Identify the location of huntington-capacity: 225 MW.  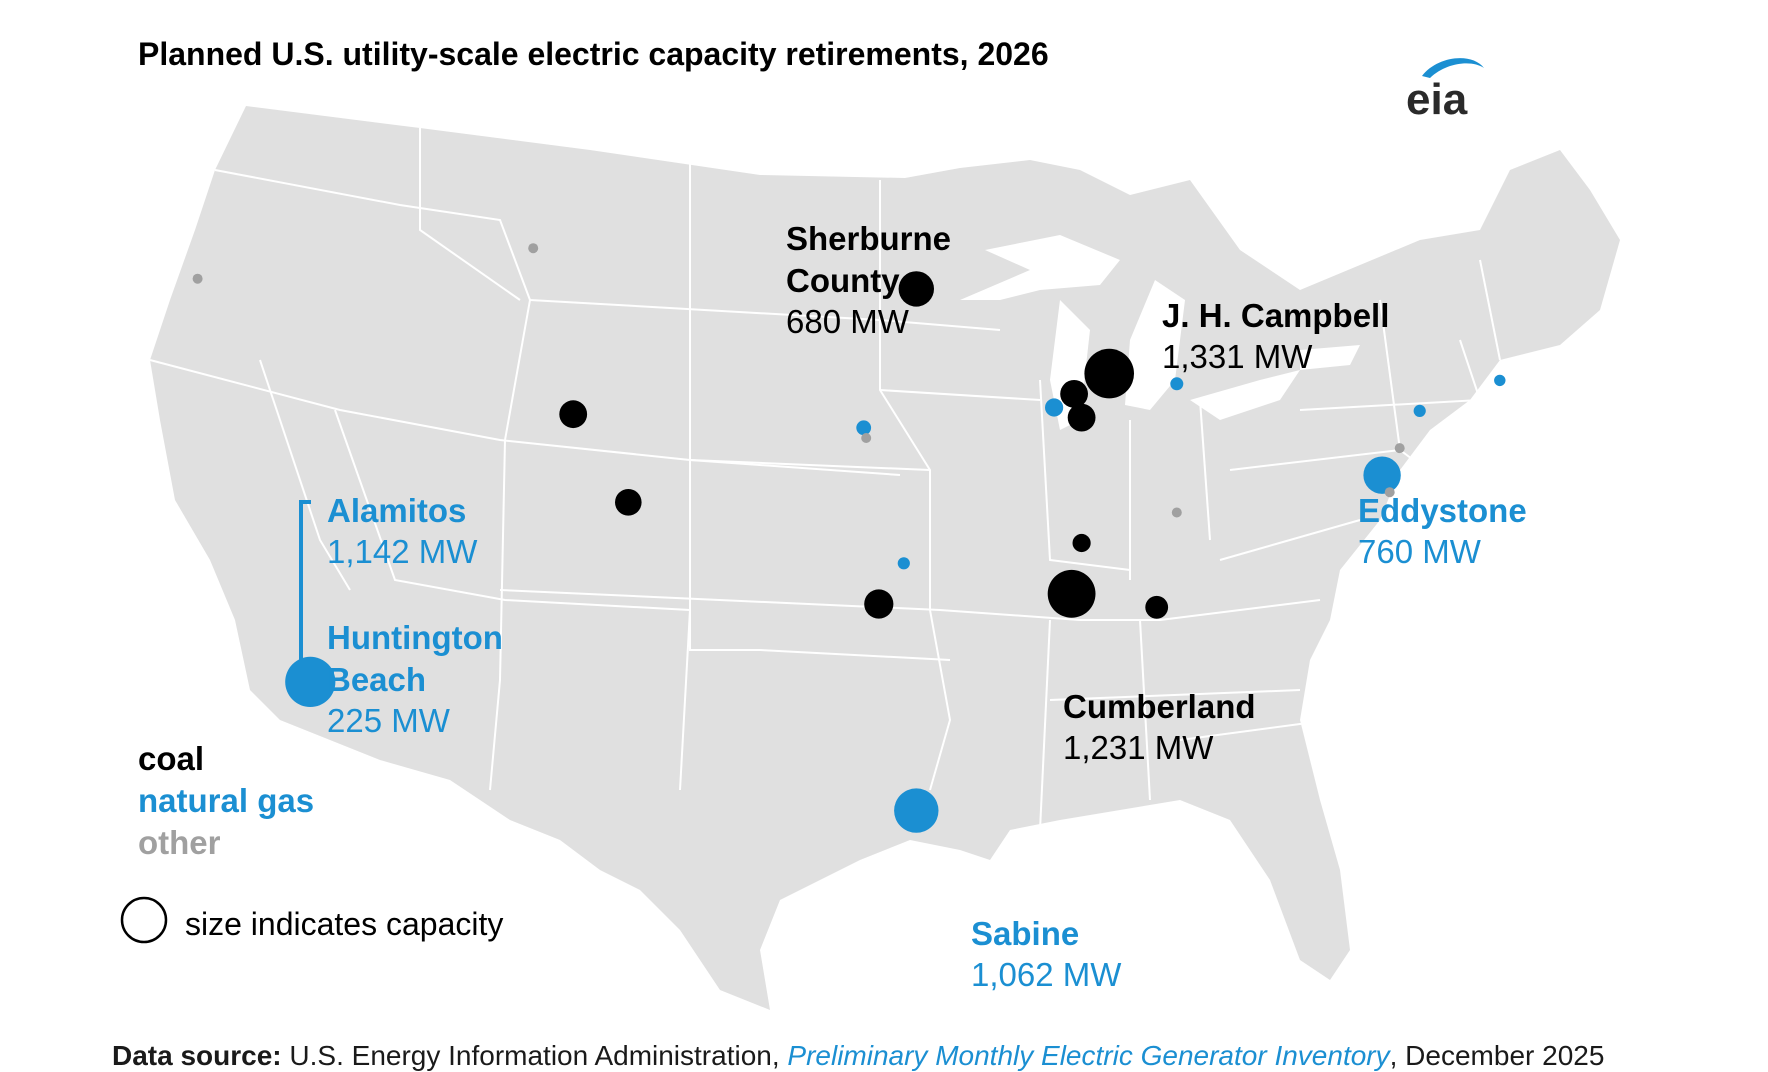
(388, 720).